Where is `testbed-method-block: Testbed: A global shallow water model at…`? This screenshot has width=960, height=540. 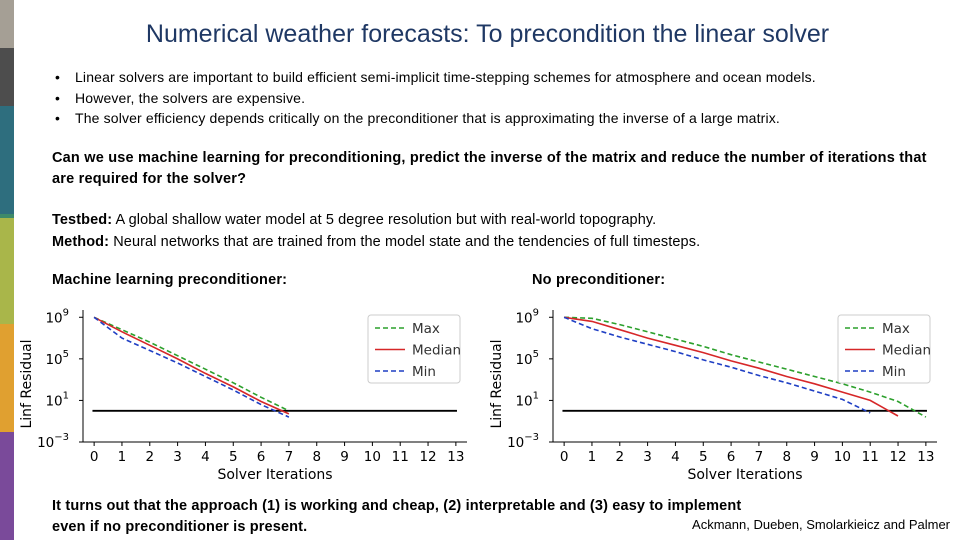
testbed-method-block: Testbed: A global shallow water model at… is located at coordinates (376, 231).